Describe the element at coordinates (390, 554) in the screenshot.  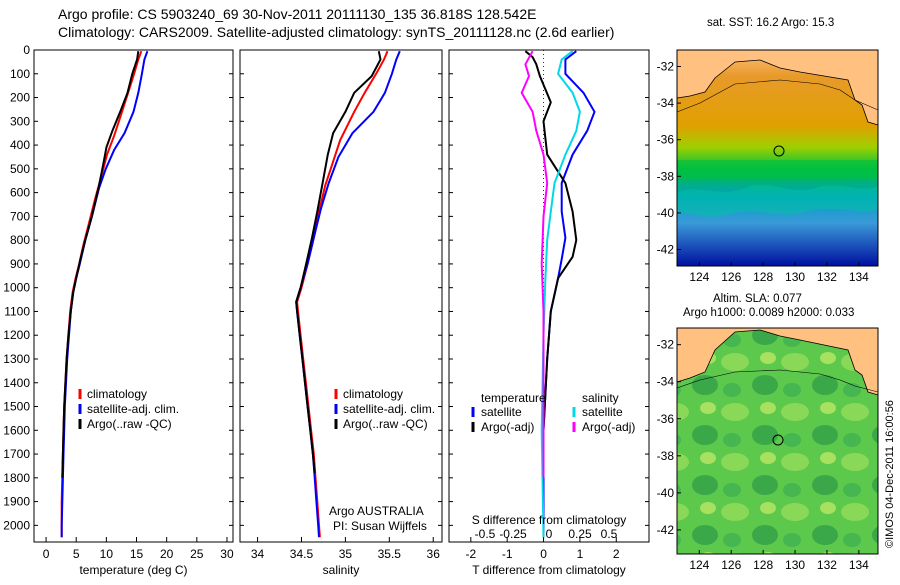
I see `x-tick-label: 35.5` at that location.